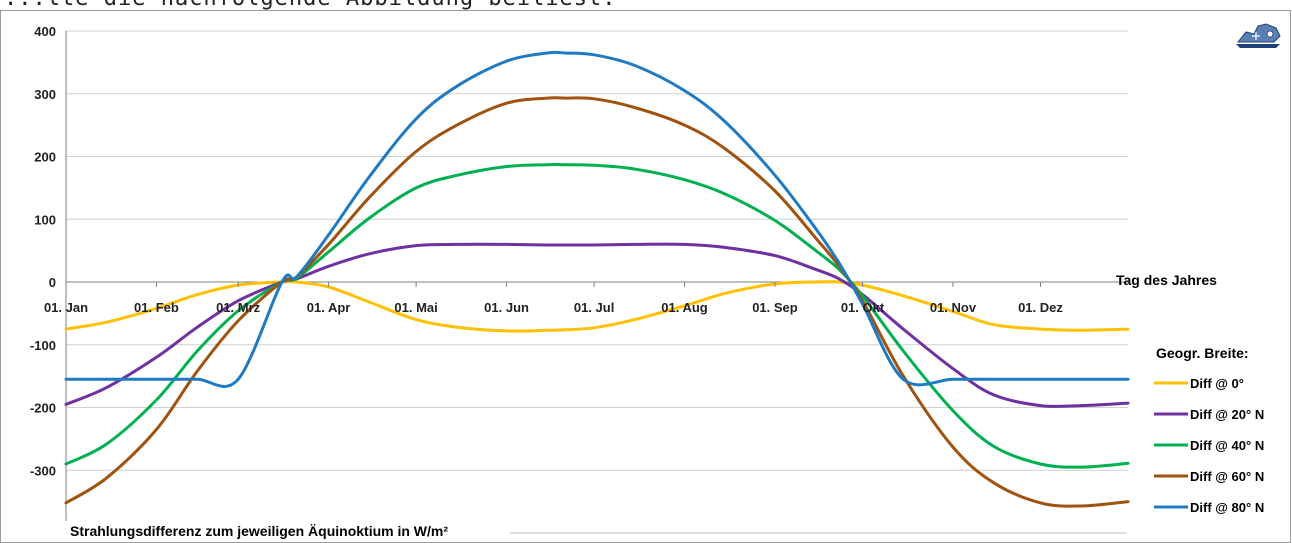 This screenshot has width=1292, height=543. What do you see at coordinates (43, 470) in the screenshot?
I see `y-tick-label: -300` at bounding box center [43, 470].